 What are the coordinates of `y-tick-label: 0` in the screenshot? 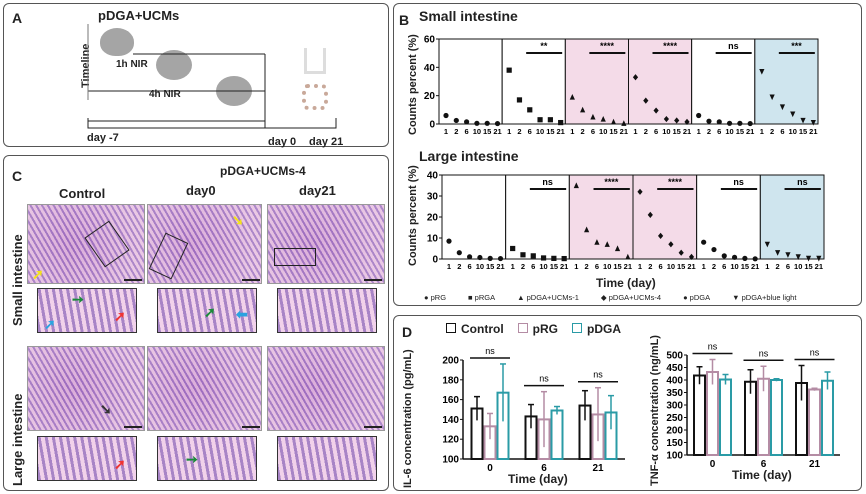 It's located at (432, 125).